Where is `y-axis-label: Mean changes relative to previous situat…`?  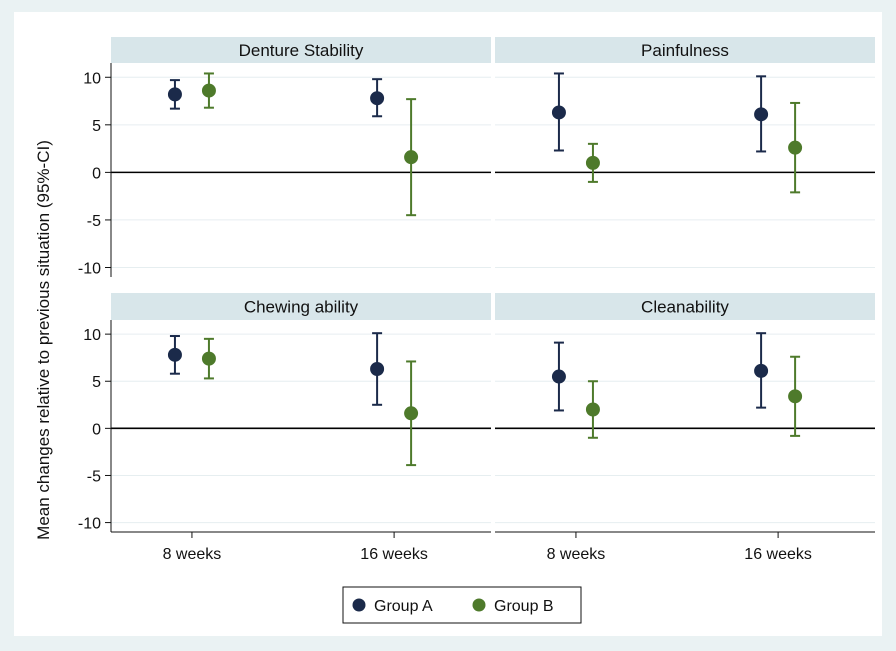
y-axis-label: Mean changes relative to previous situat… is located at coordinates (43, 340).